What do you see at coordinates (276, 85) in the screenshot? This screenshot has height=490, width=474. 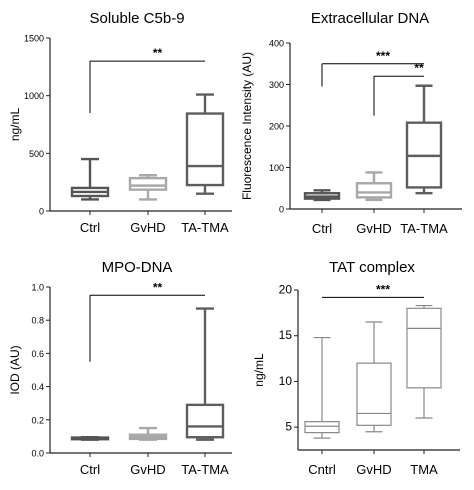 I see `y-tick-label: 300` at bounding box center [276, 85].